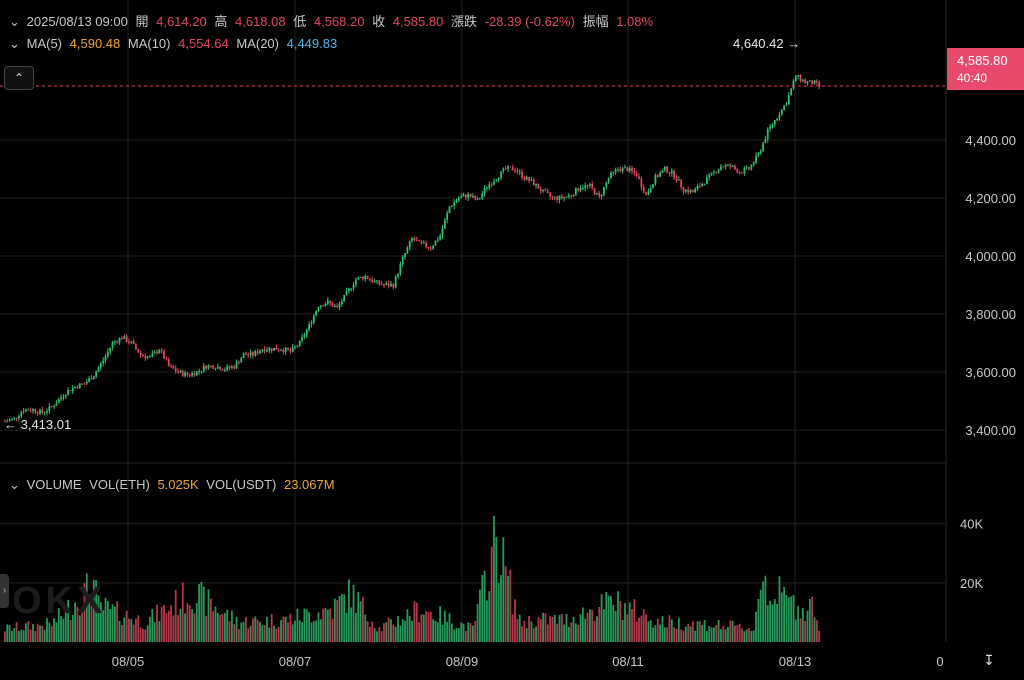 The height and width of the screenshot is (680, 1024). What do you see at coordinates (4, 591) in the screenshot?
I see `side-panel-handle: ›` at bounding box center [4, 591].